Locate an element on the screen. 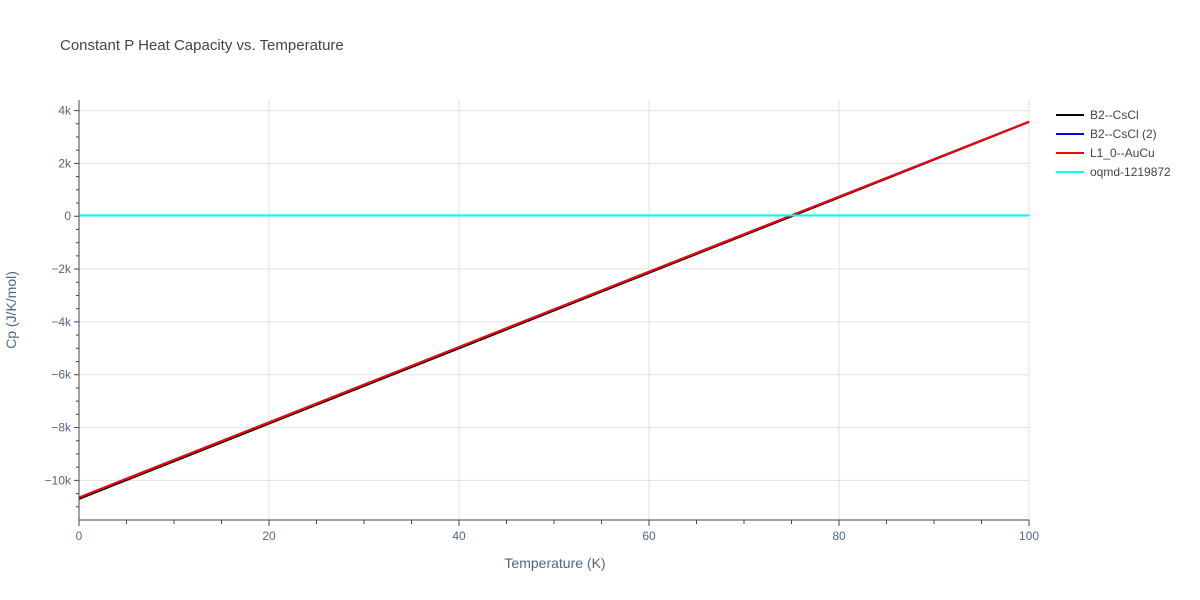 The image size is (1200, 600). x-tick-label: 0 is located at coordinates (79, 536).